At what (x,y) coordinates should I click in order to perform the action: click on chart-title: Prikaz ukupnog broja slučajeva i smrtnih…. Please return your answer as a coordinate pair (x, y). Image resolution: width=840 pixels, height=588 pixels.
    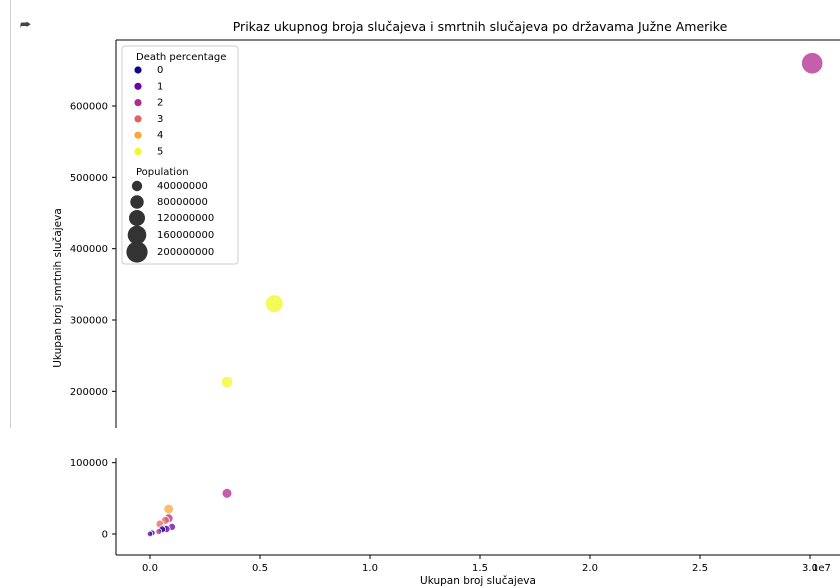
    Looking at the image, I should click on (480, 26).